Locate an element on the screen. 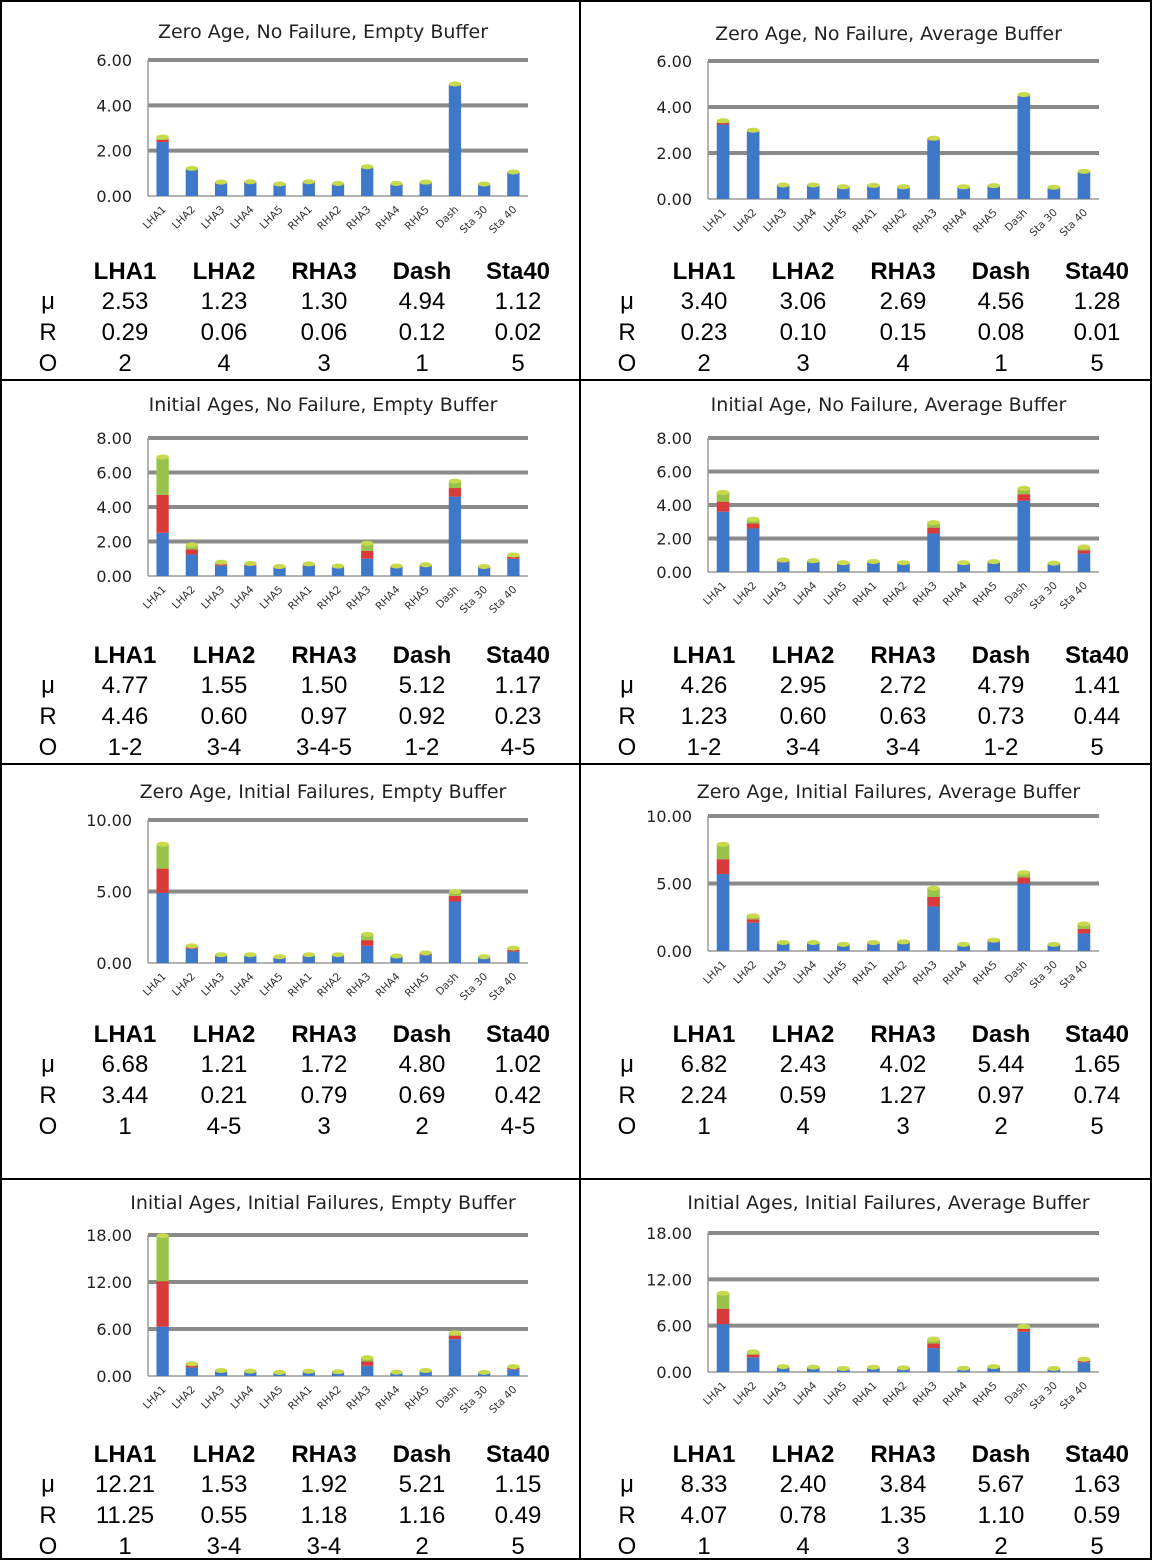  border-left is located at coordinates (1, 780).